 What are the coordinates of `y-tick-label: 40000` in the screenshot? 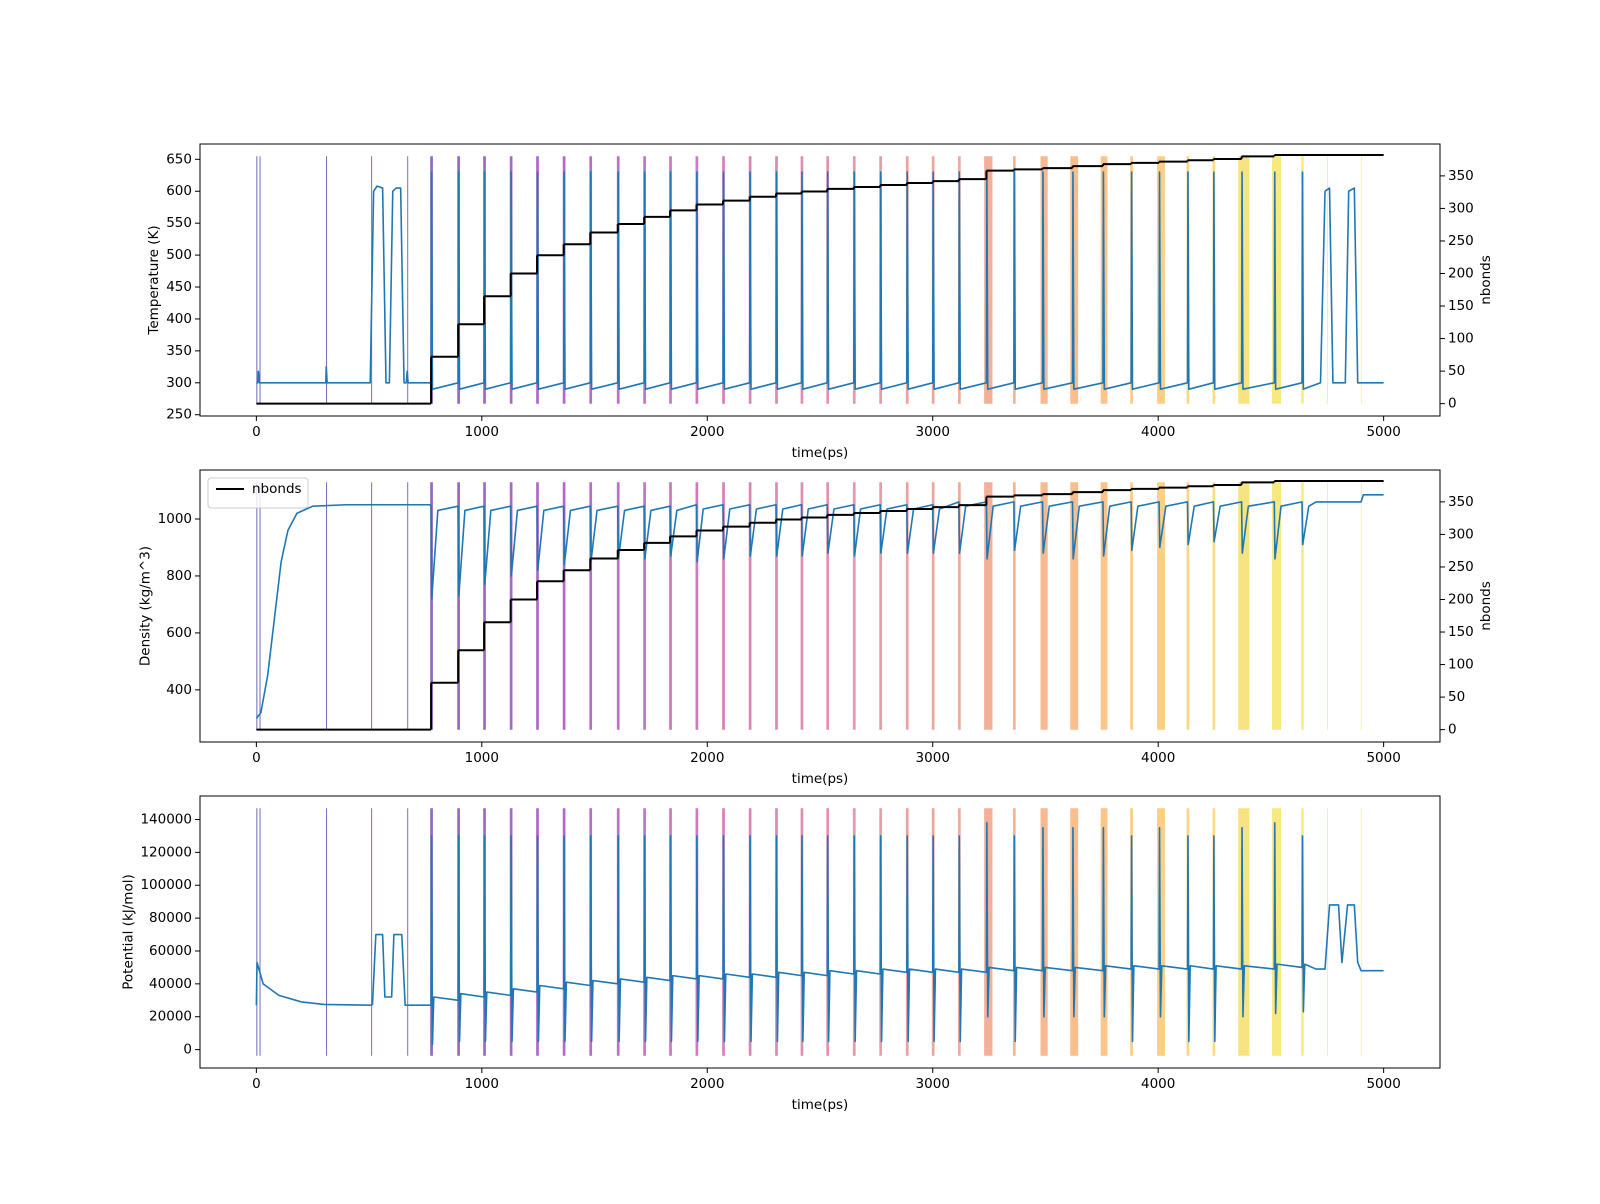 It's located at (170, 984).